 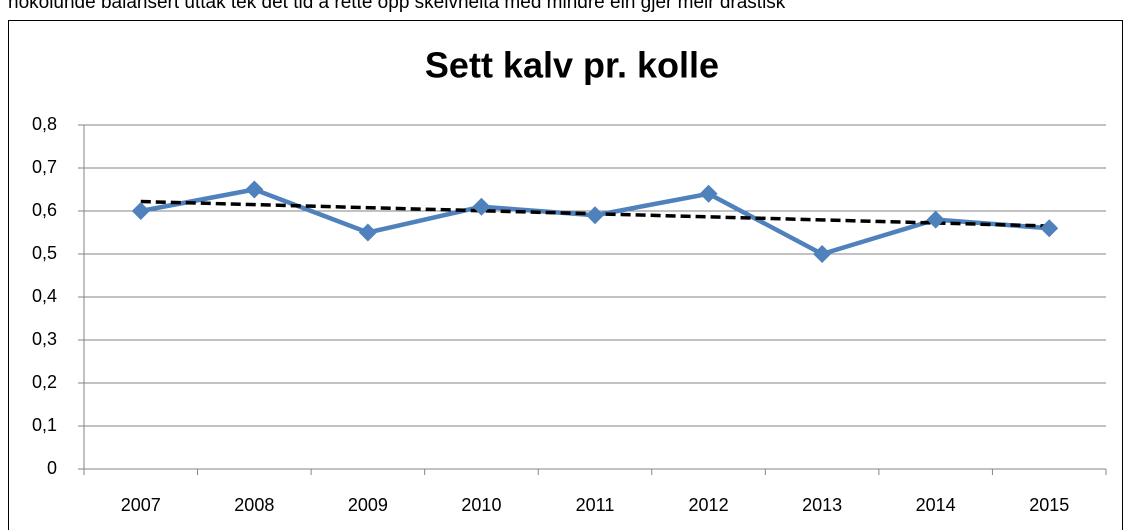 What do you see at coordinates (44, 124) in the screenshot?
I see `y-tick-label: 0,8` at bounding box center [44, 124].